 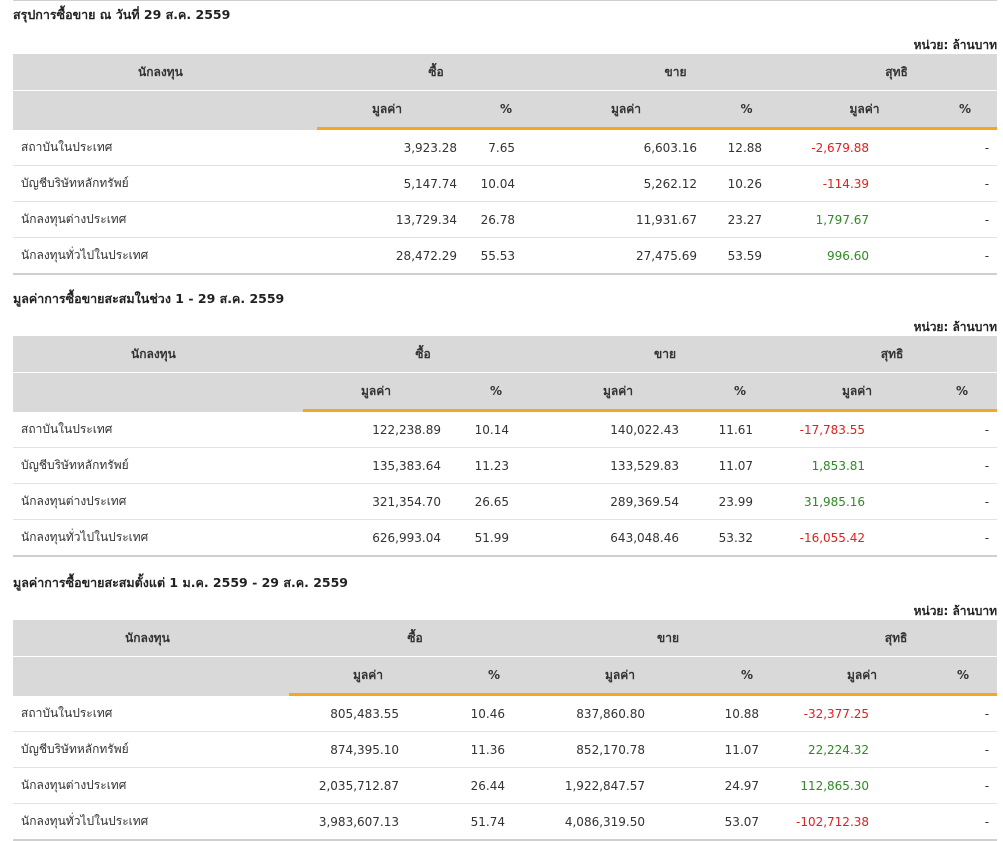 I want to click on sell-value-cell: 852,170.78, so click(x=620, y=749).